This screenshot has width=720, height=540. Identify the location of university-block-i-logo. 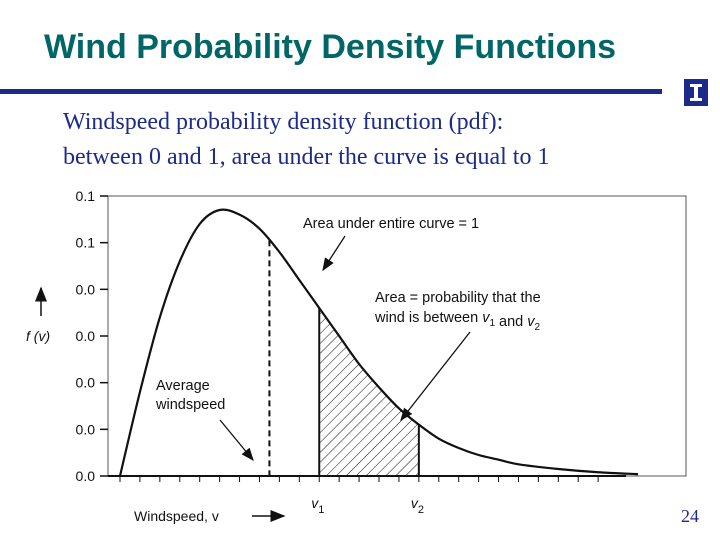
(696, 92).